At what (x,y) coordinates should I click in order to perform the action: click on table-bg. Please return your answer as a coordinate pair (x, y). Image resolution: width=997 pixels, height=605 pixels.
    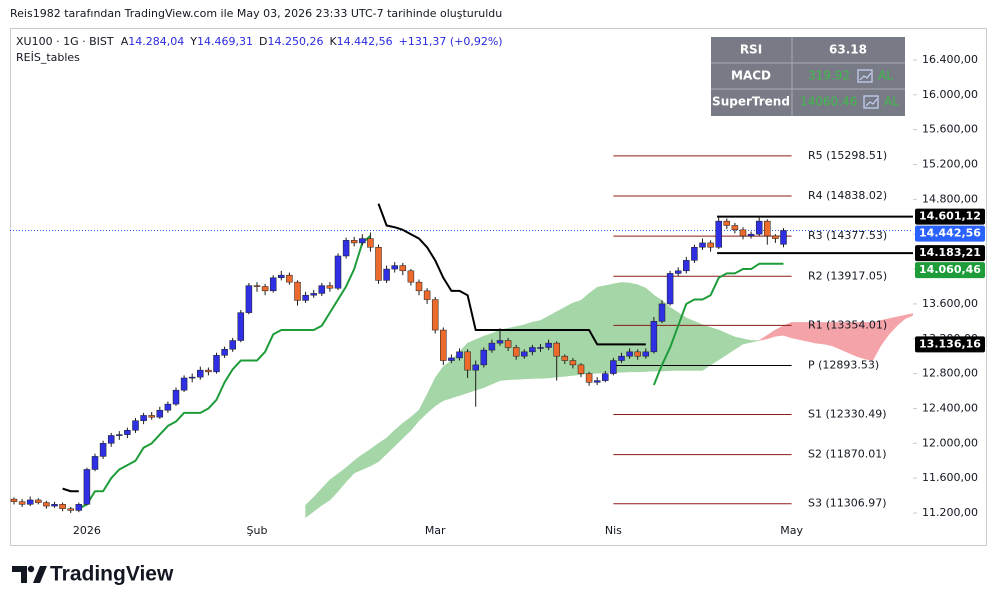
    Looking at the image, I should click on (808, 76).